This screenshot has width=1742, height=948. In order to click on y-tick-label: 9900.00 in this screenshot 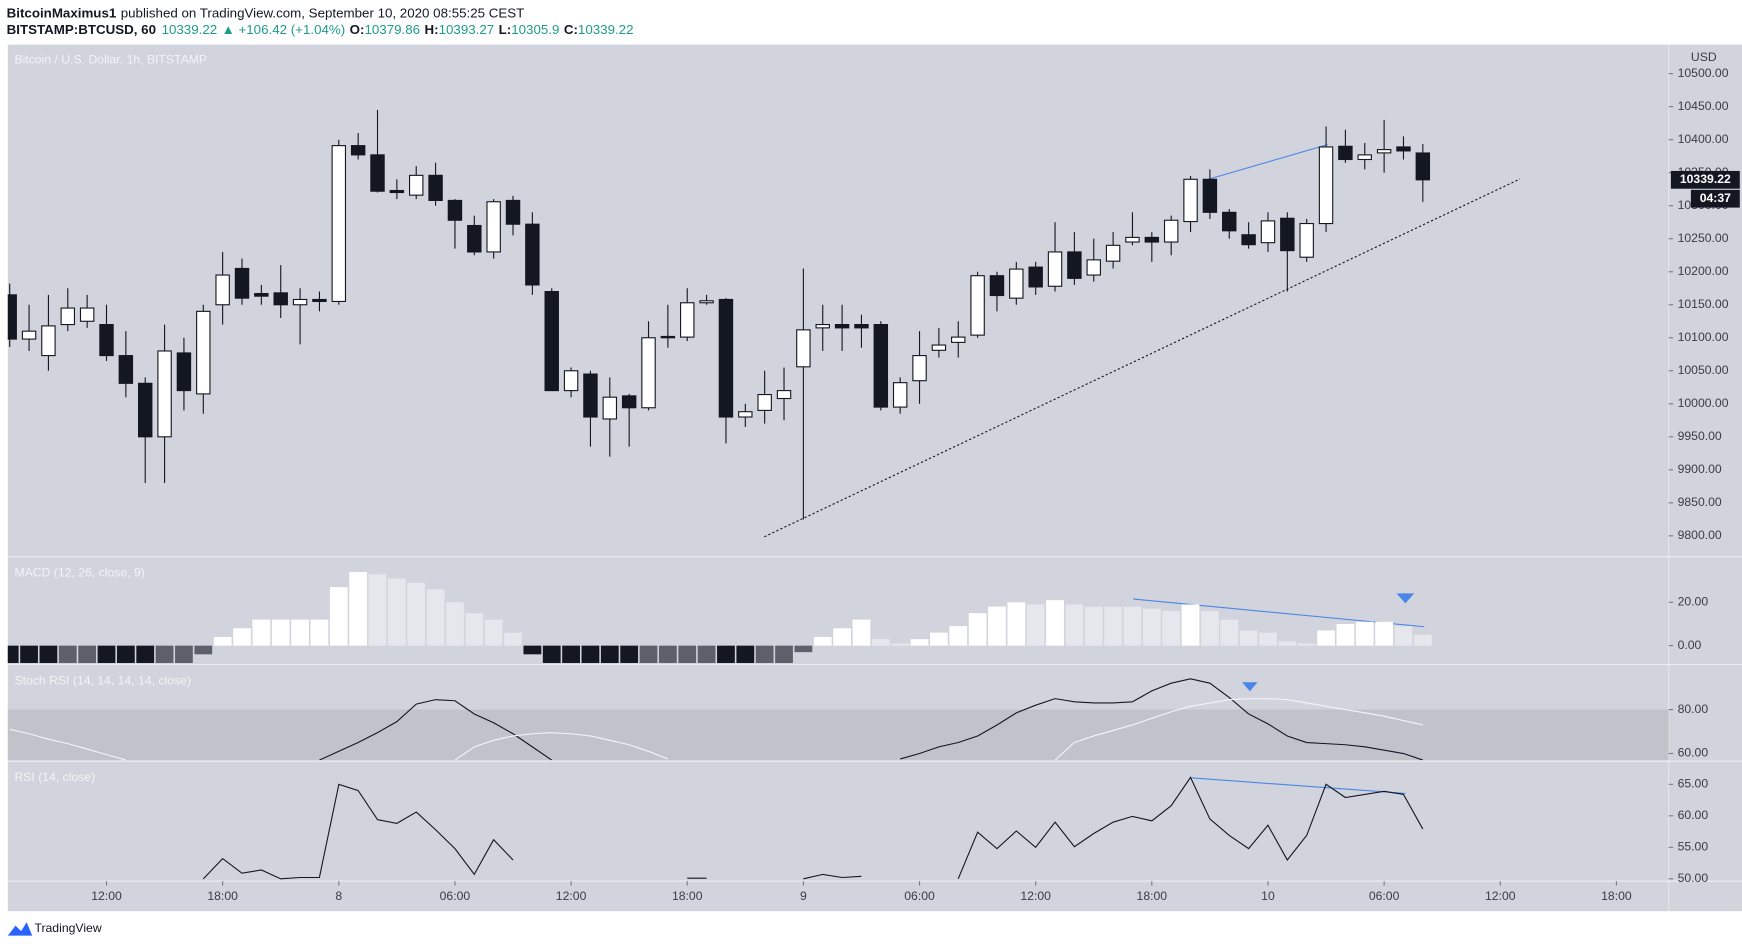, I will do `click(1700, 469)`.